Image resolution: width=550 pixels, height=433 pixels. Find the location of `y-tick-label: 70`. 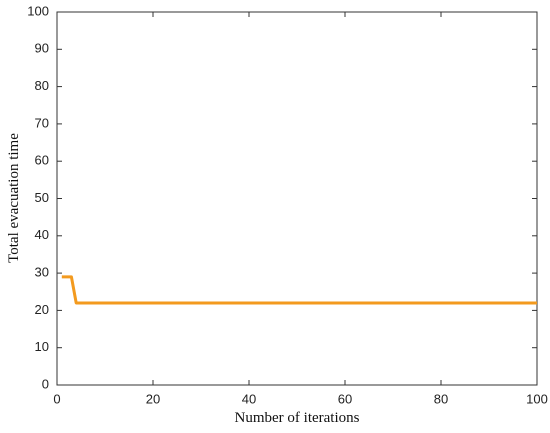

y-tick-label: 70 is located at coordinates (42, 122).